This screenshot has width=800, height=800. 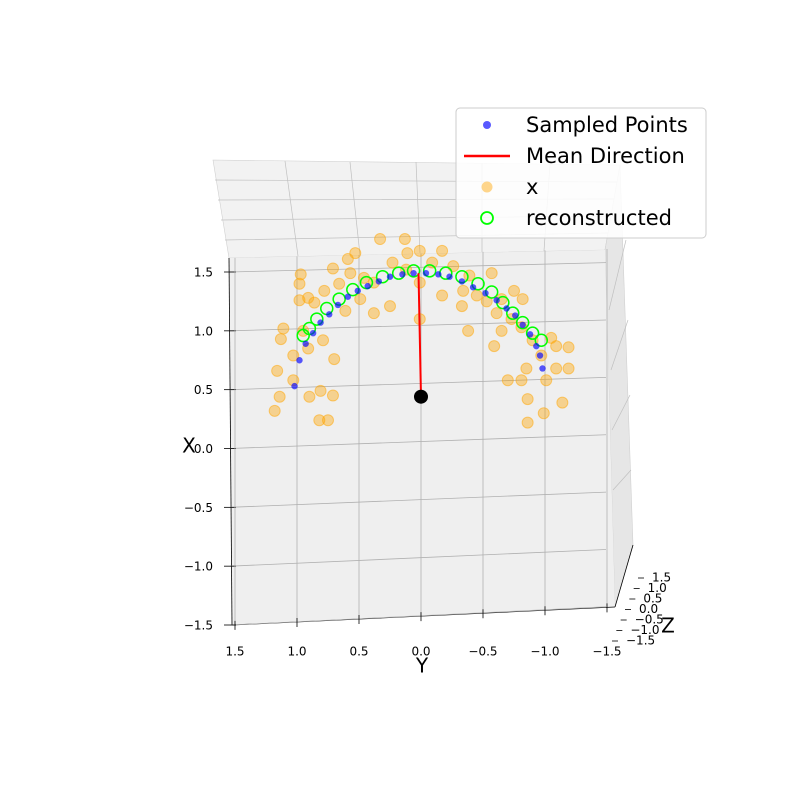 What do you see at coordinates (640, 641) in the screenshot?
I see `z-tick-label: −1.5` at bounding box center [640, 641].